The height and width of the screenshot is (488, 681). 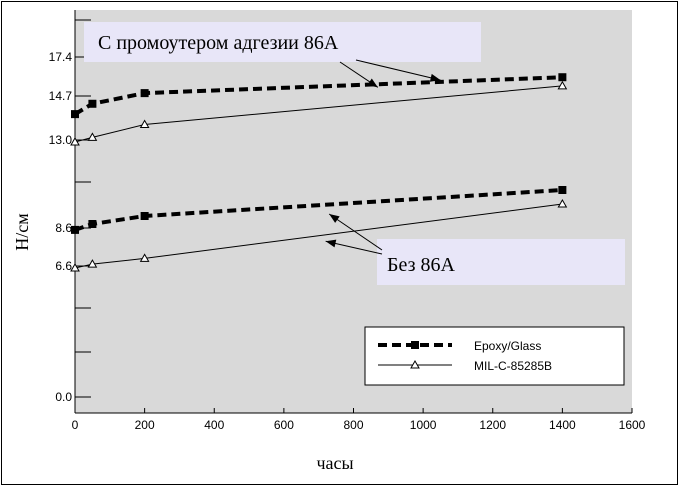 What do you see at coordinates (334, 463) in the screenshot?
I see `x-axis-label: часы` at bounding box center [334, 463].